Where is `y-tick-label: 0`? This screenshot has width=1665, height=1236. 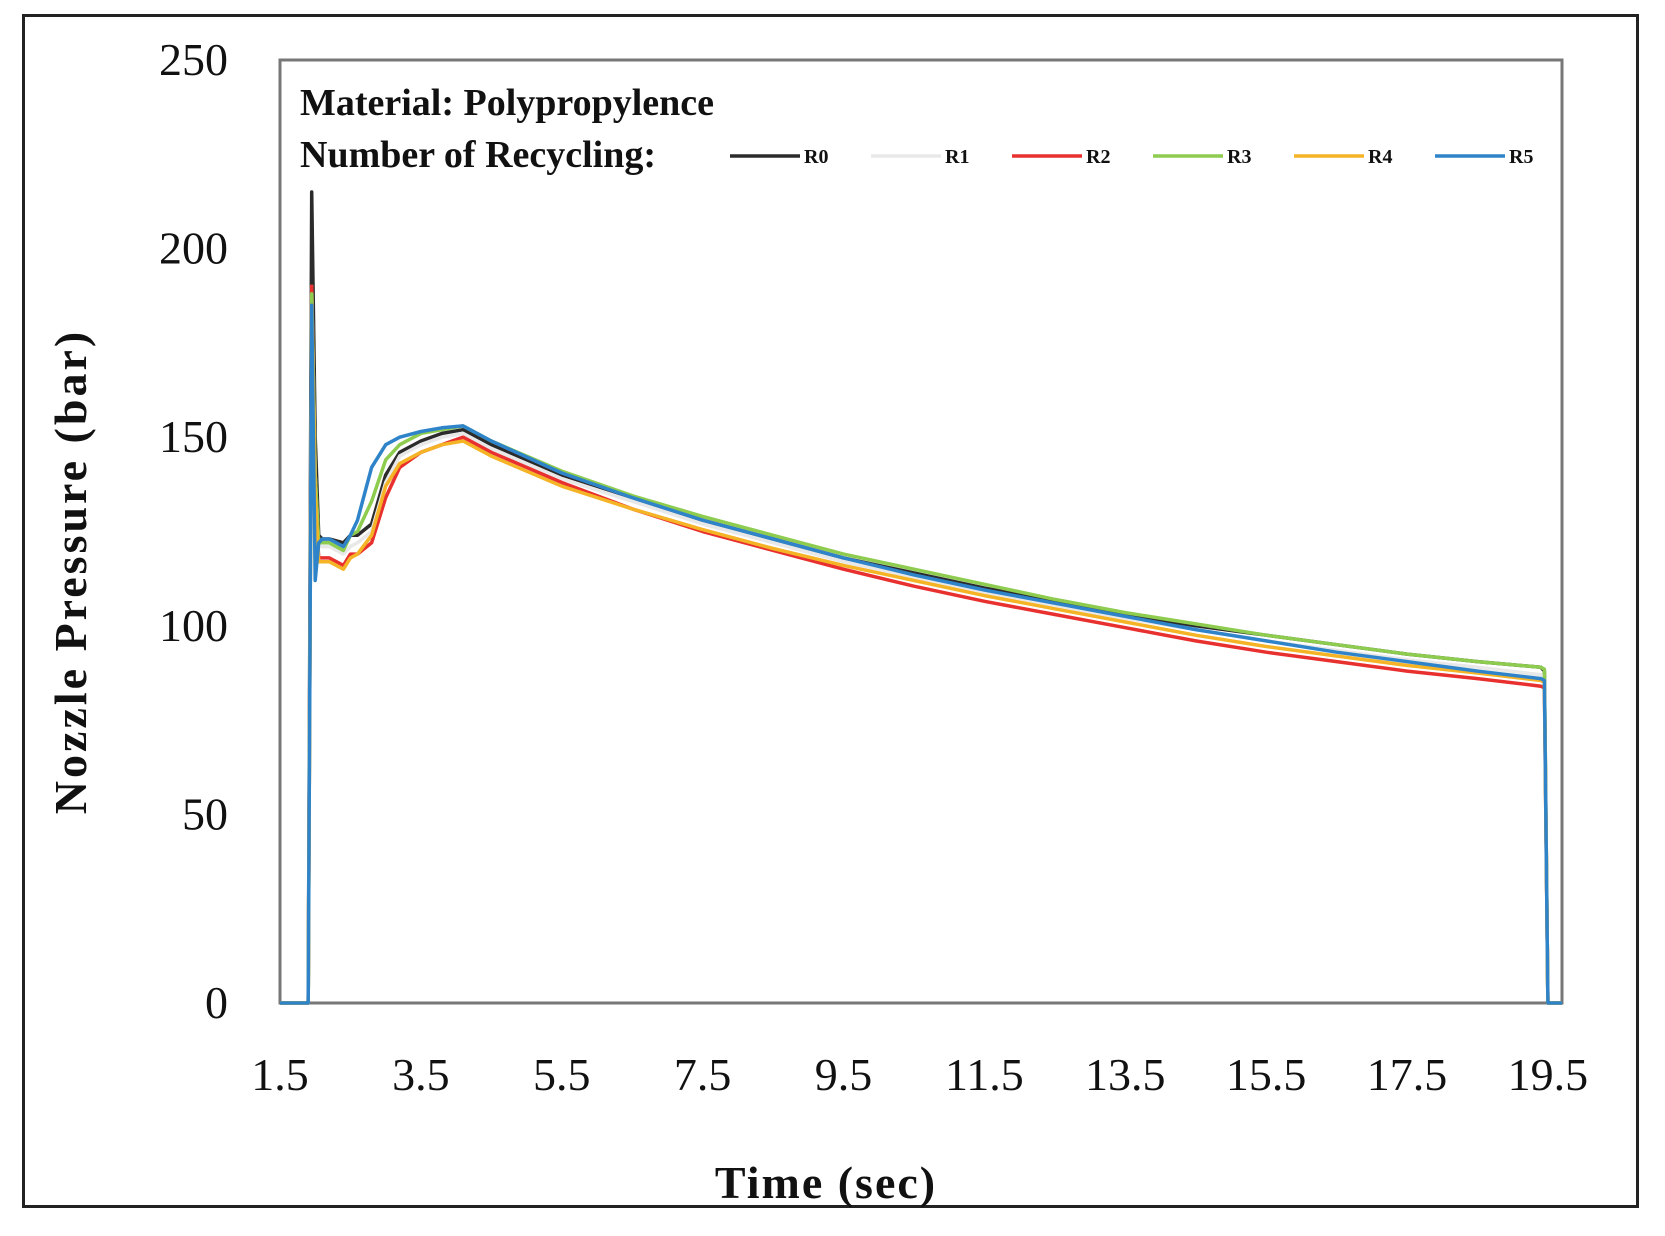 y-tick-label: 0 is located at coordinates (216, 1002).